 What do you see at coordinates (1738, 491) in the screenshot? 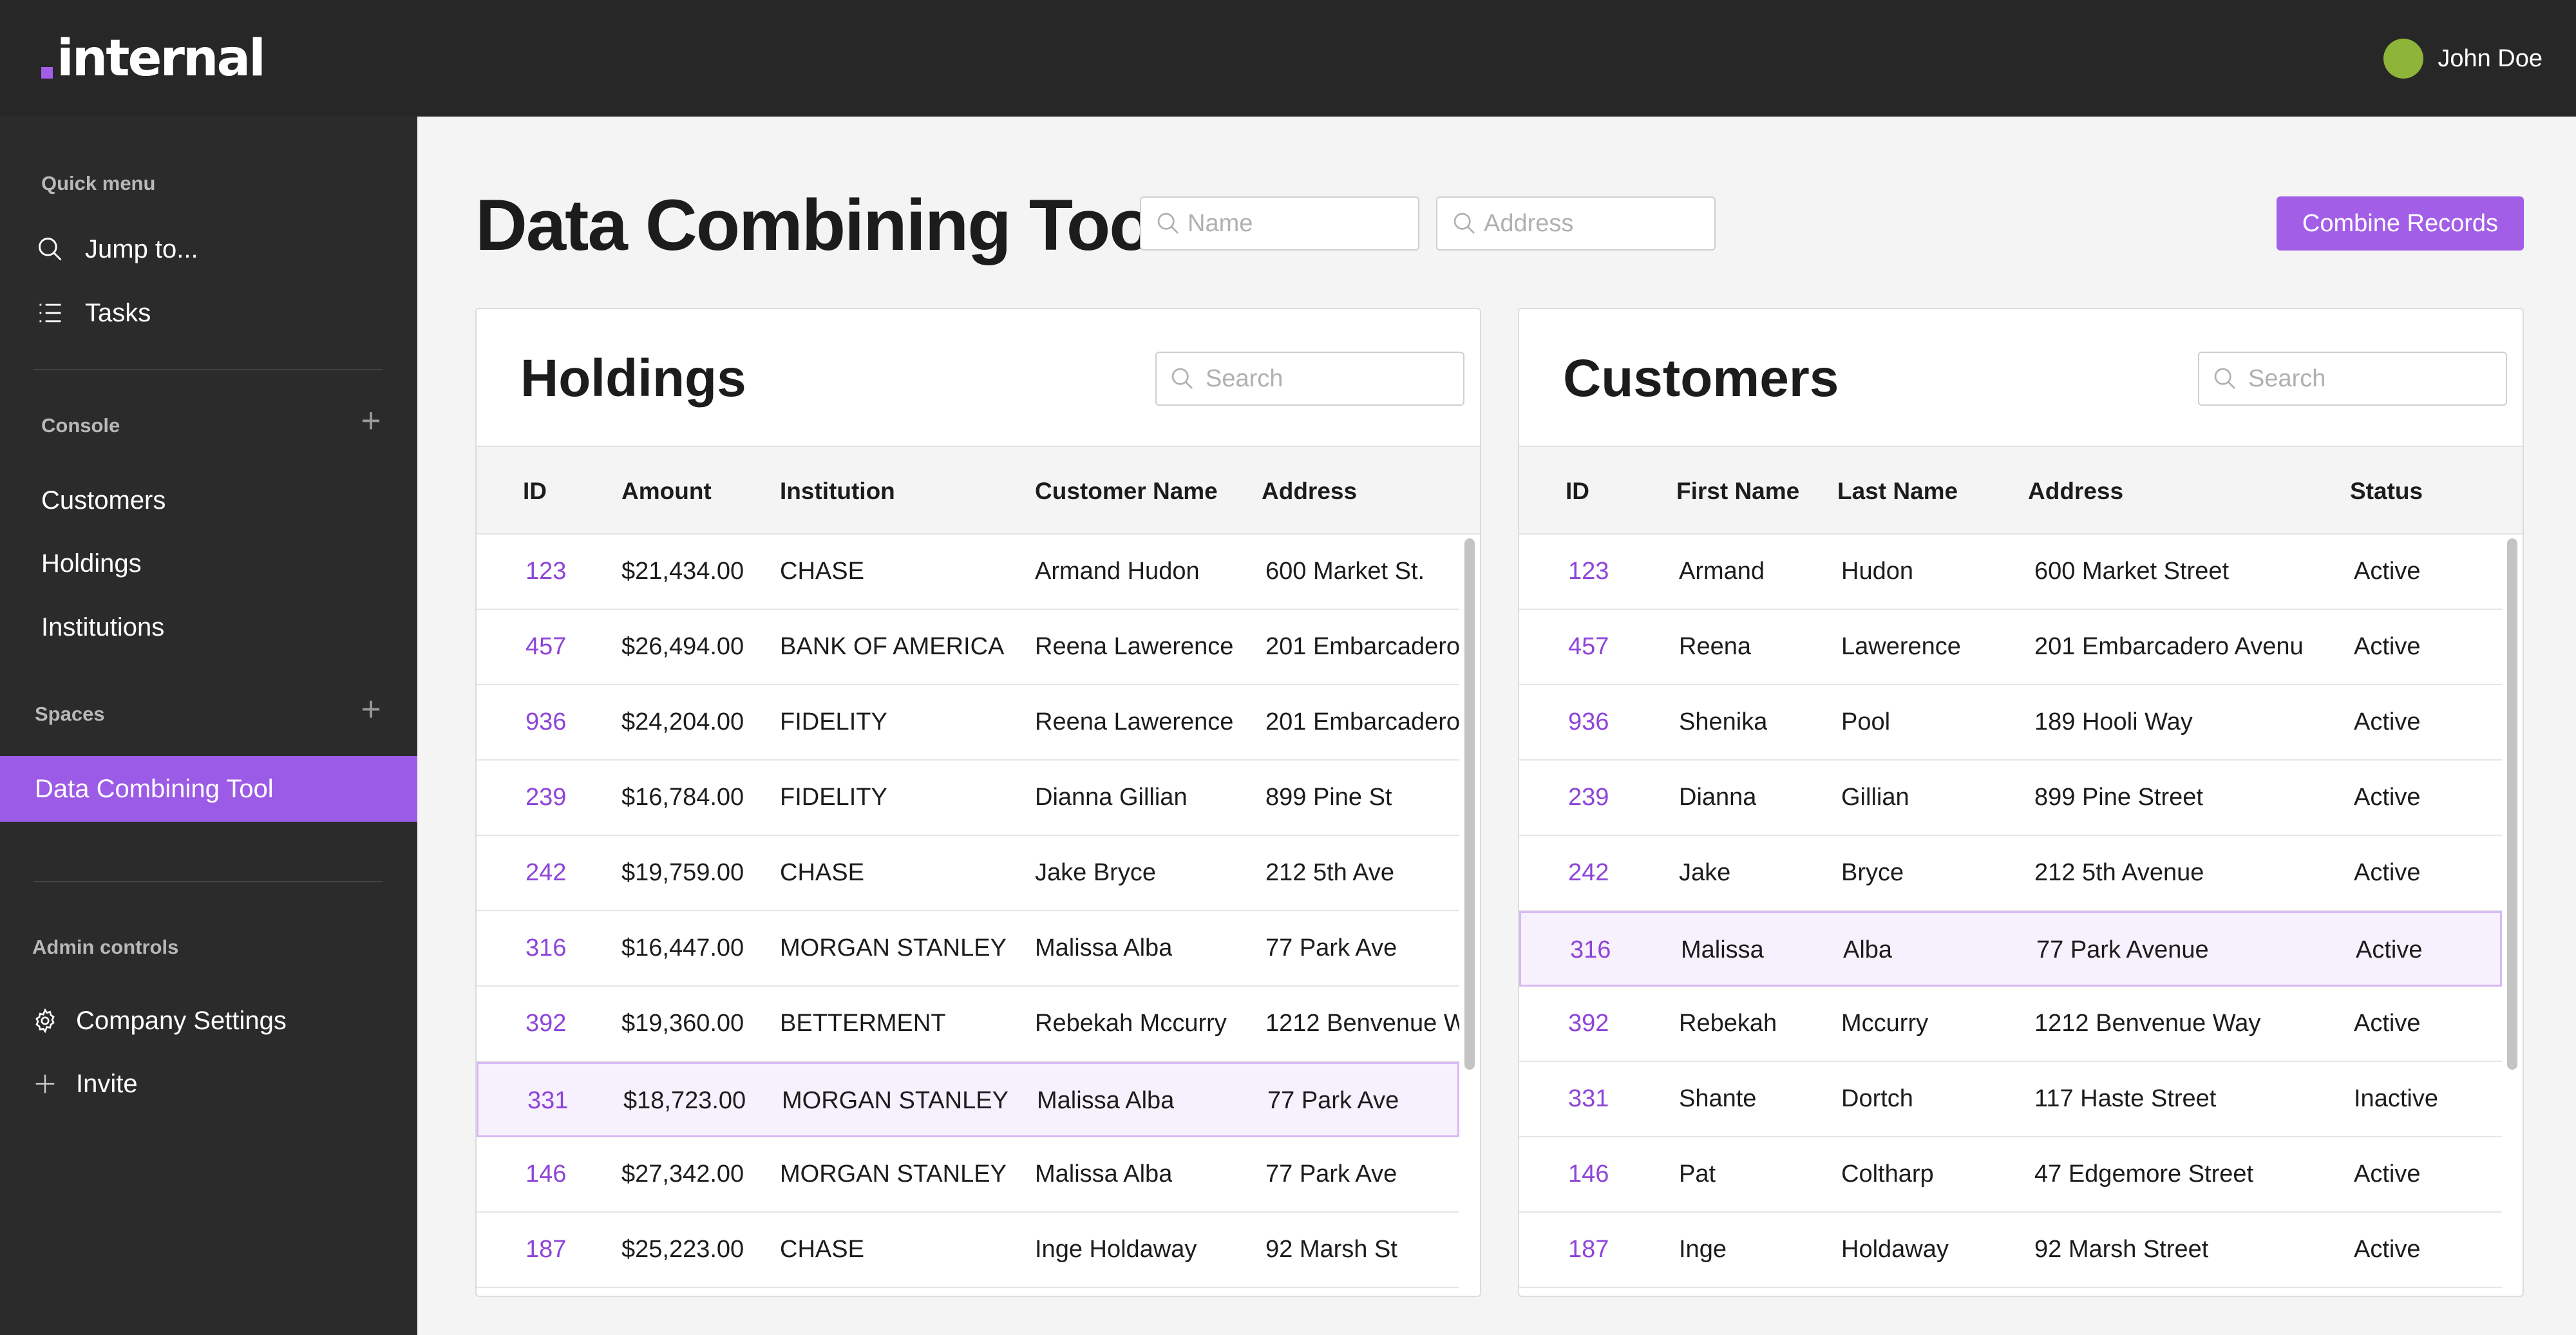
I see `column-header-first-name: First Name` at bounding box center [1738, 491].